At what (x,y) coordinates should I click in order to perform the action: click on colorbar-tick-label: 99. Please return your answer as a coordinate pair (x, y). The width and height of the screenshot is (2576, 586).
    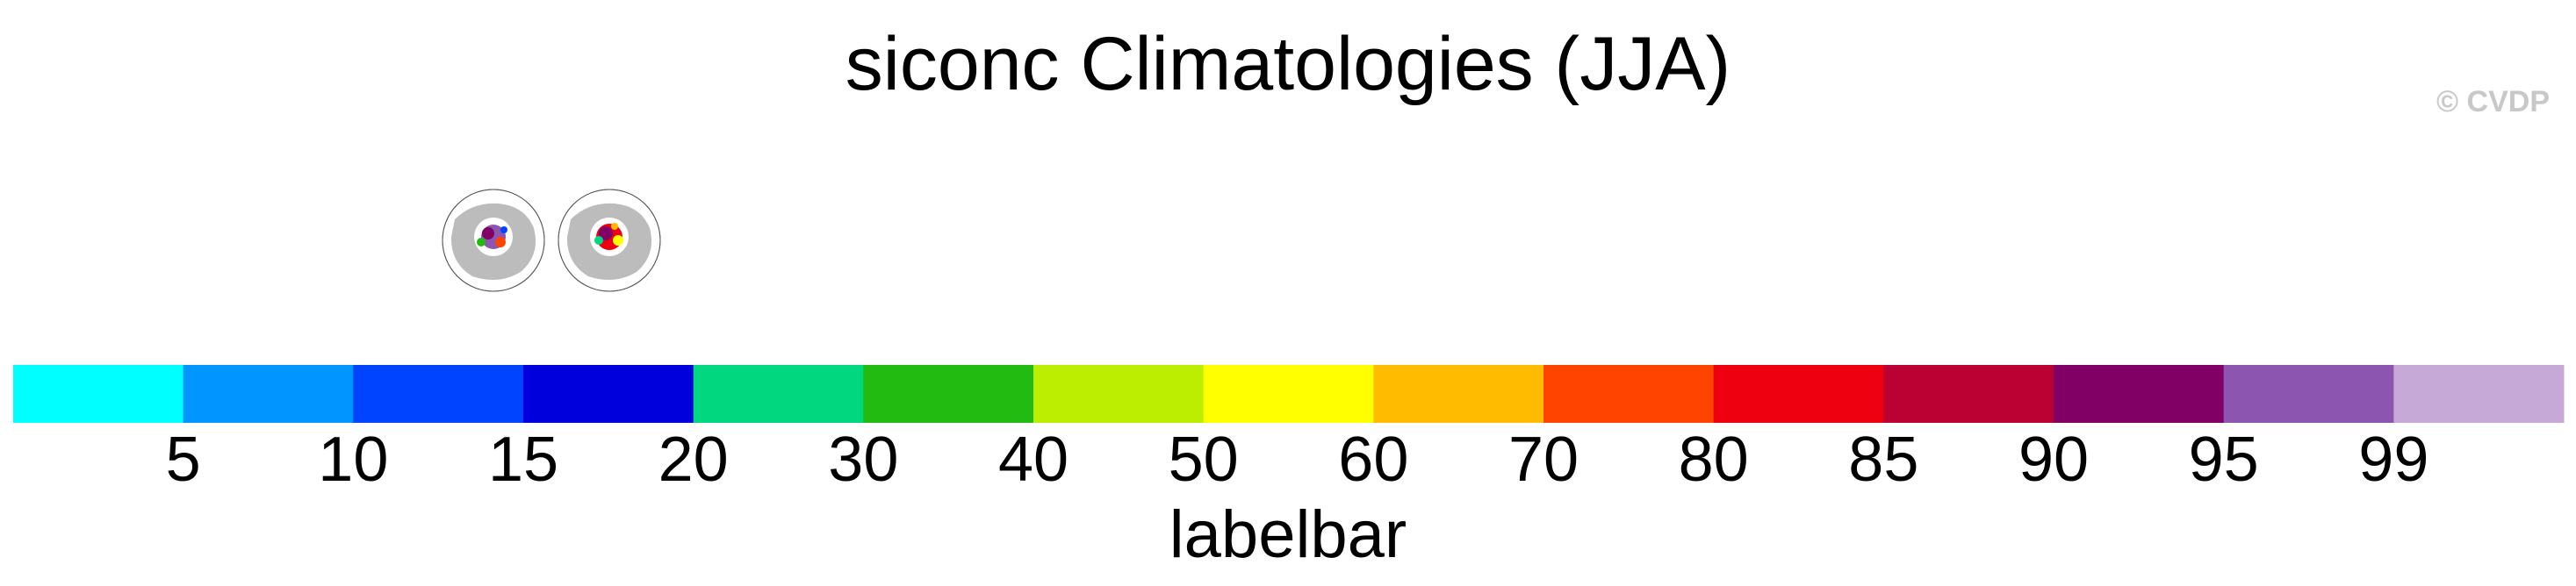
    Looking at the image, I should click on (2393, 460).